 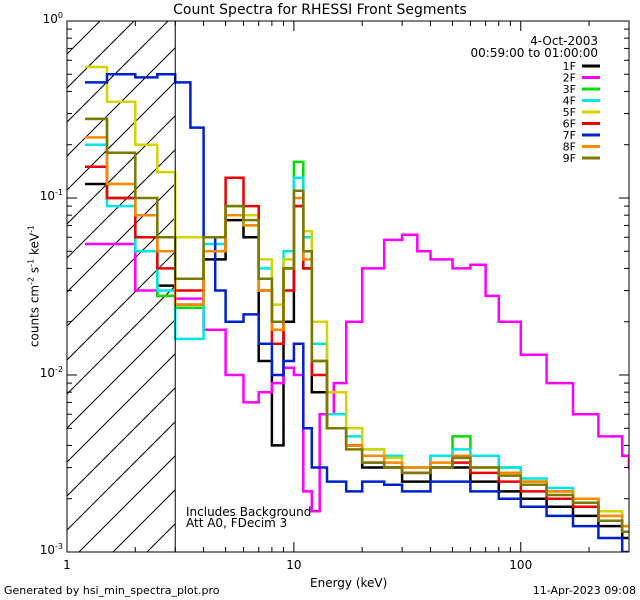 What do you see at coordinates (569, 89) in the screenshot?
I see `legend-label: 3F` at bounding box center [569, 89].